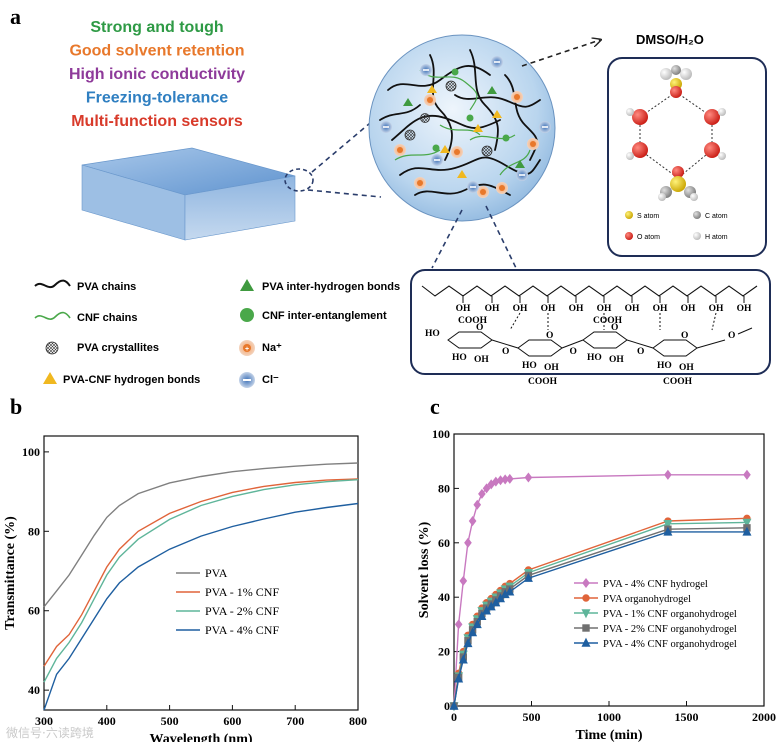 The image size is (777, 742). Describe the element at coordinates (242, 630) in the screenshot. I see `legend-label: PVA - 4% CNF` at that location.